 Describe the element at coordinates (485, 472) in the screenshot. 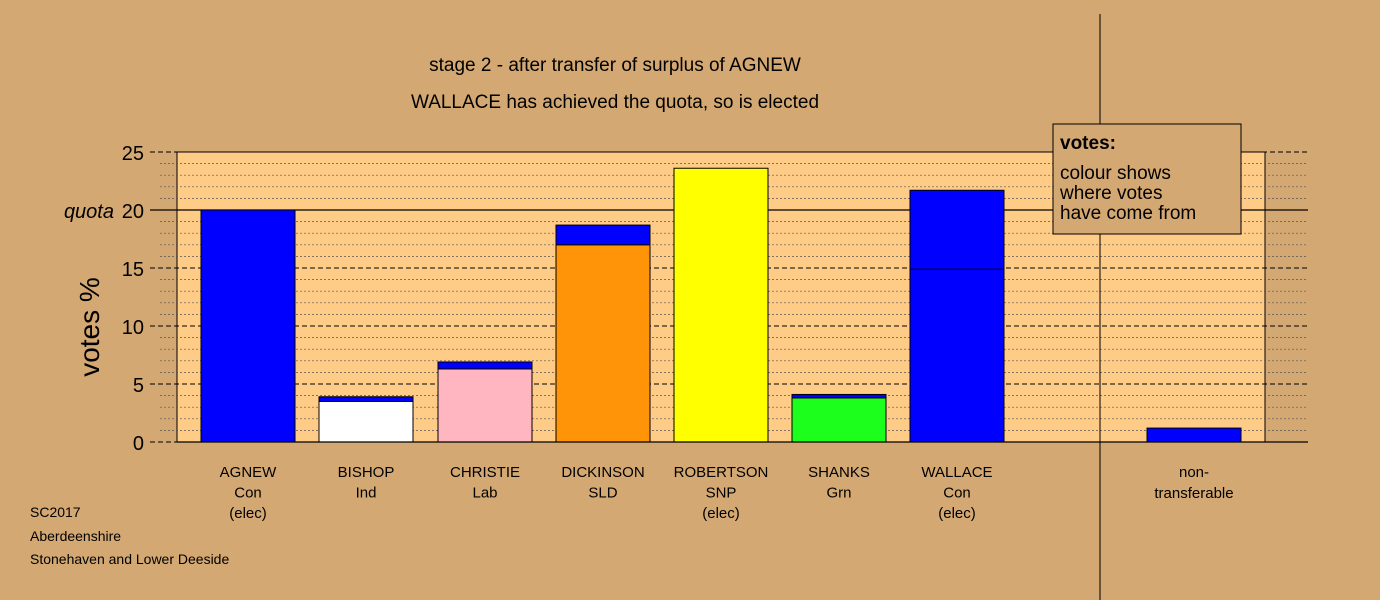

I see `candidate-name-label: CHRISTIE` at that location.